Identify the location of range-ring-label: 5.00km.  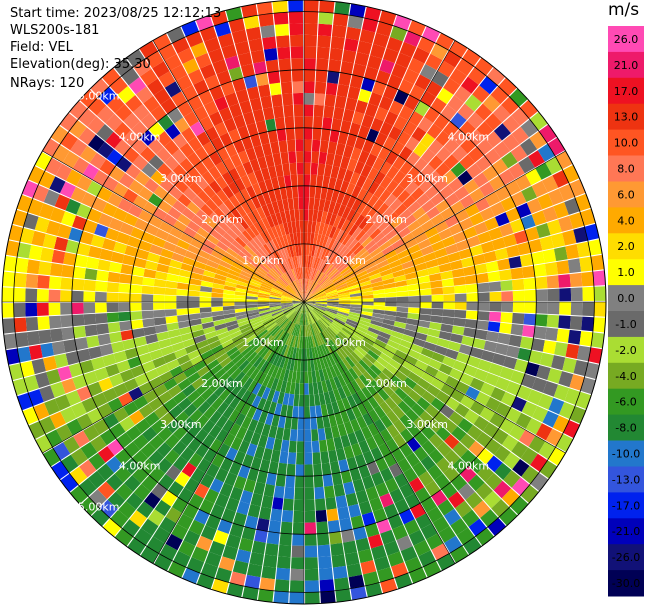
(99, 506).